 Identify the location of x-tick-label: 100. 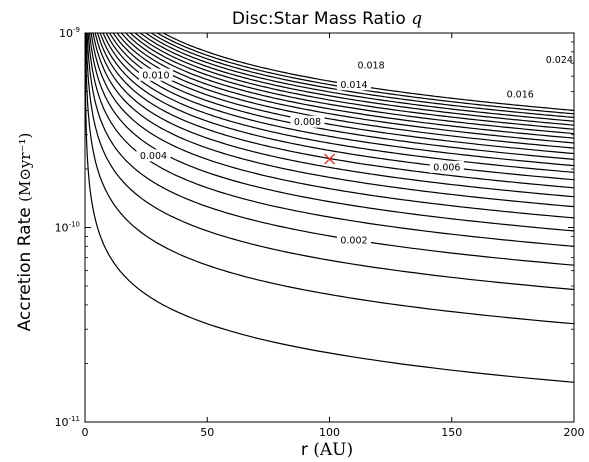
(329, 432).